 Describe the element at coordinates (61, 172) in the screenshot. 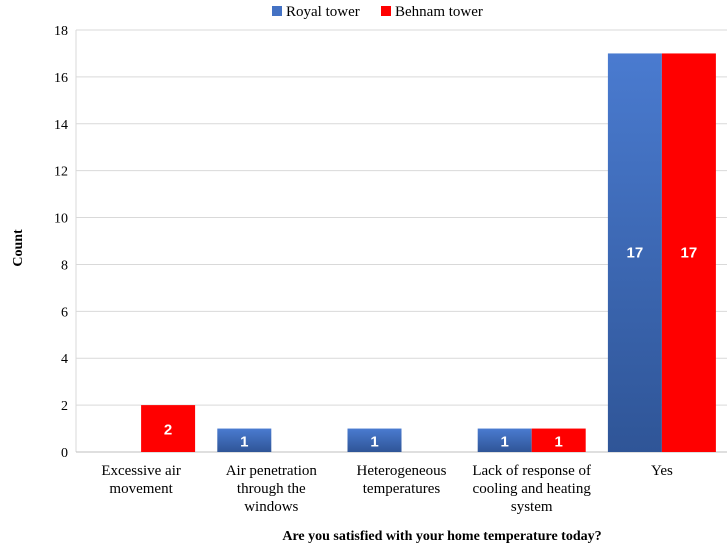

I see `y-tick-label: 12` at that location.